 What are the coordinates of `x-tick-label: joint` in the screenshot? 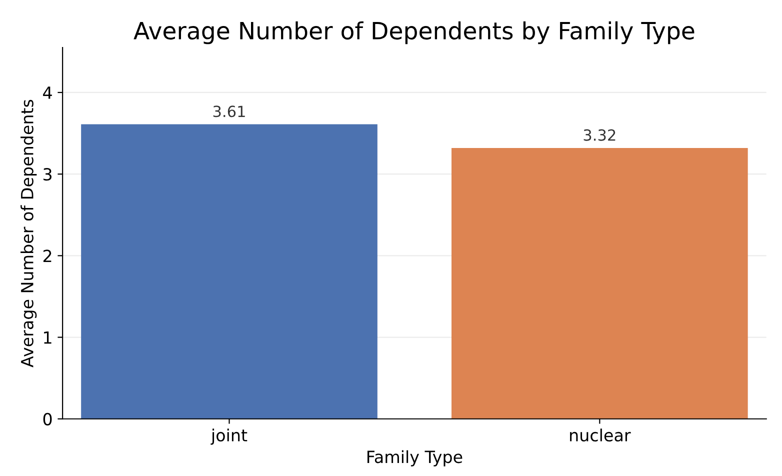 It's located at (229, 436).